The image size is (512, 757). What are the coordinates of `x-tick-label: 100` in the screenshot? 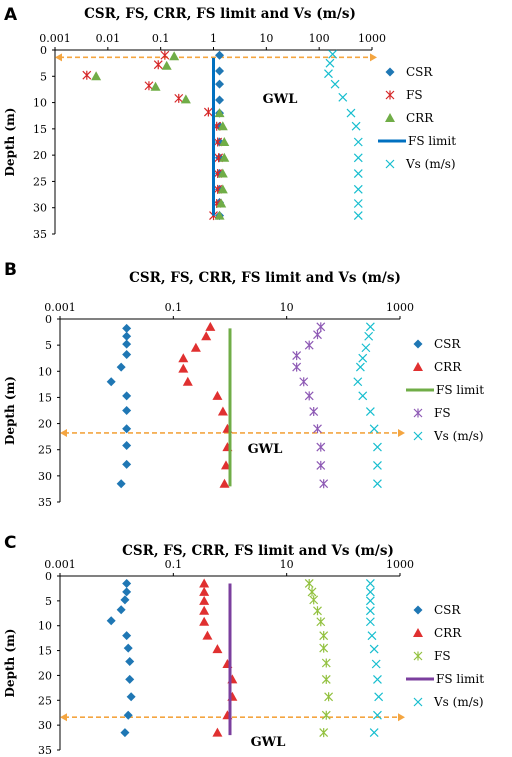 It's located at (319, 38).